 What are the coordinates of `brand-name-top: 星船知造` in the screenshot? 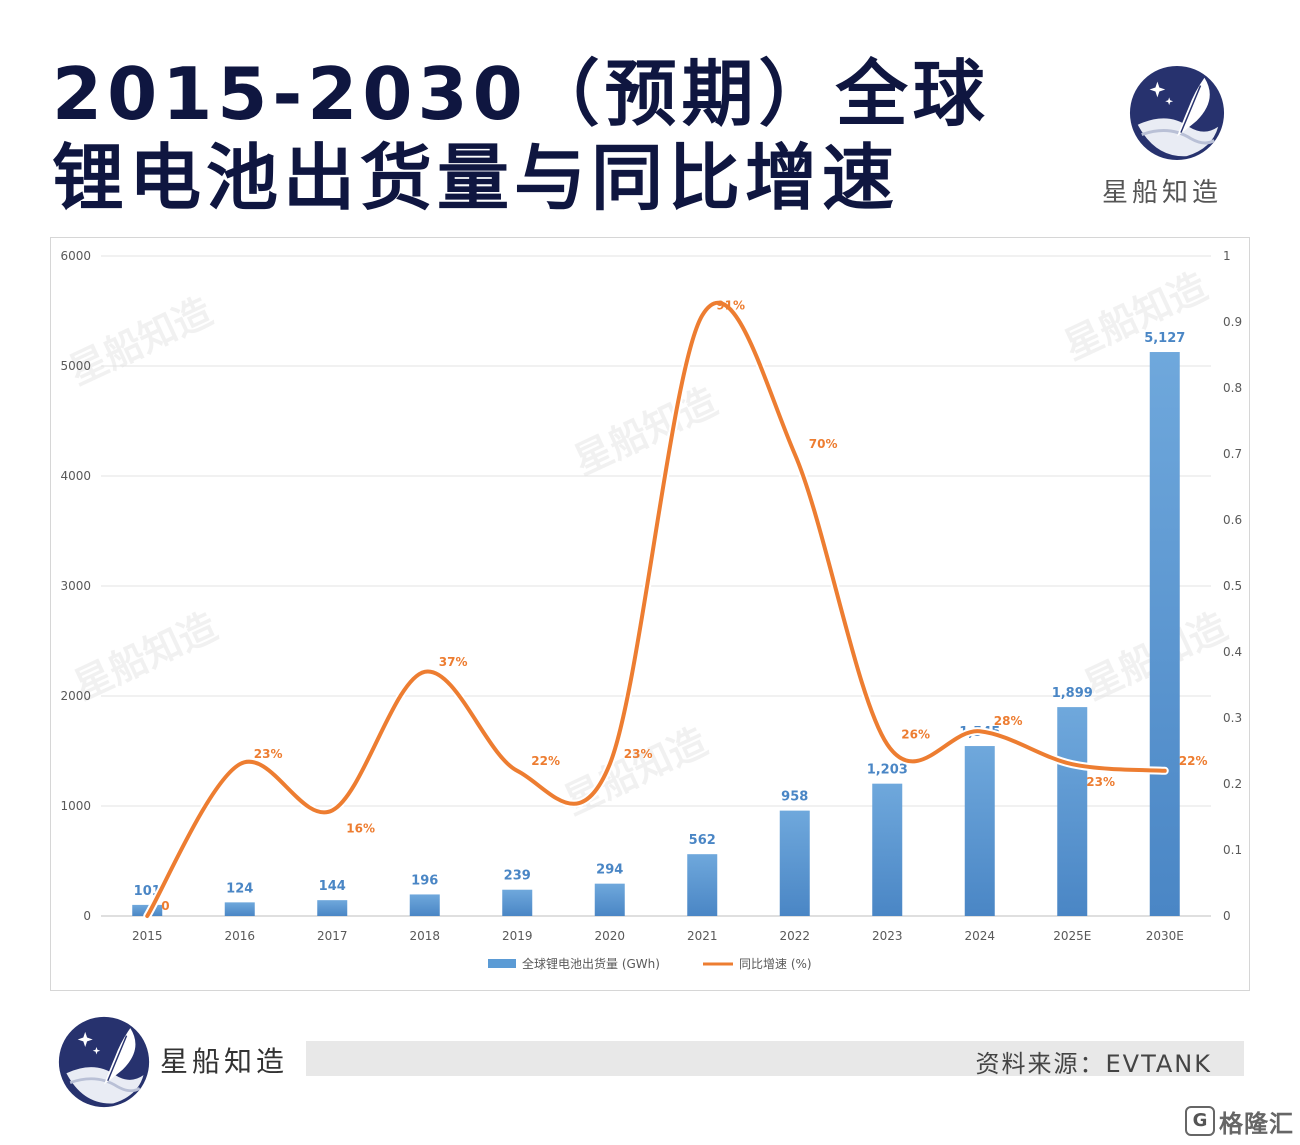 It's located at (1162, 193).